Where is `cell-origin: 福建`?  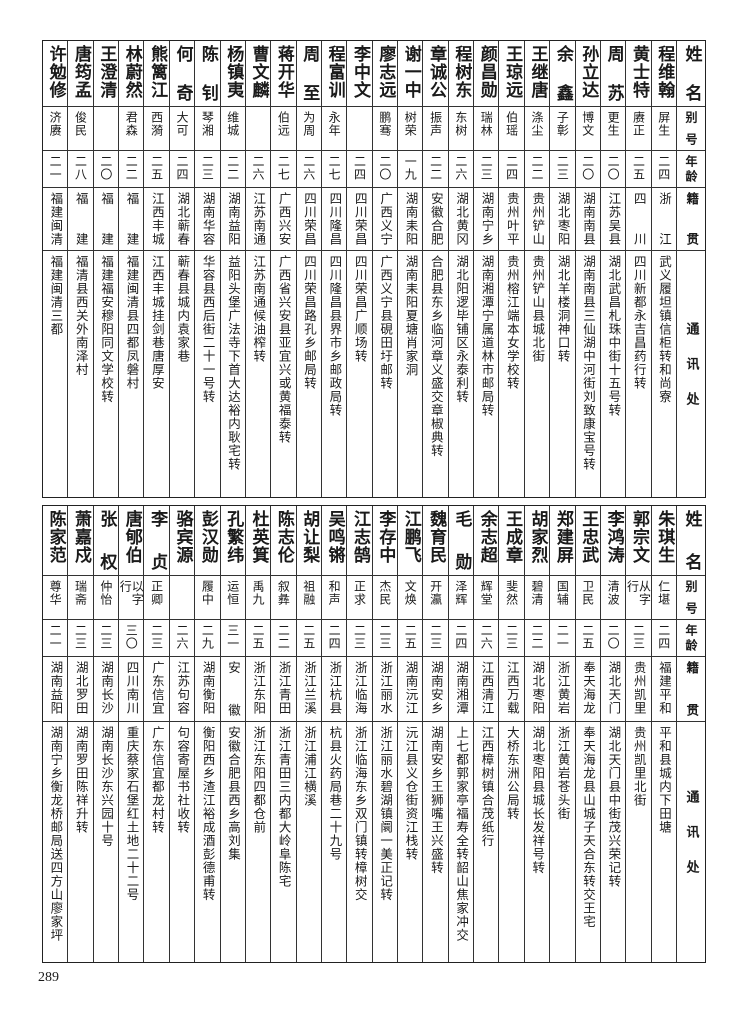
cell-origin: 福建 is located at coordinates (106, 219).